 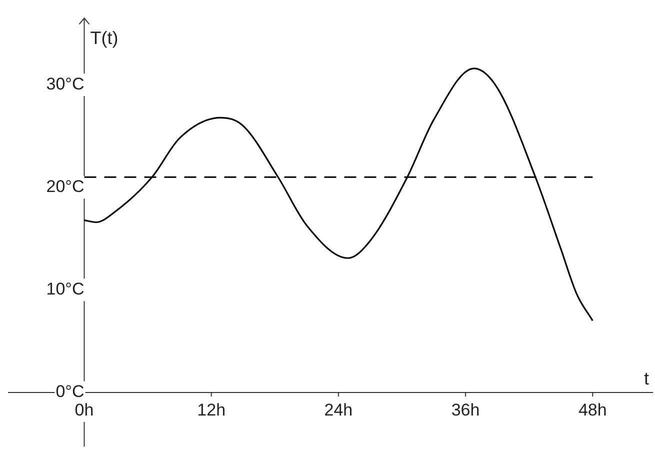 I want to click on y-tick-label: 30°C, so click(x=65, y=84).